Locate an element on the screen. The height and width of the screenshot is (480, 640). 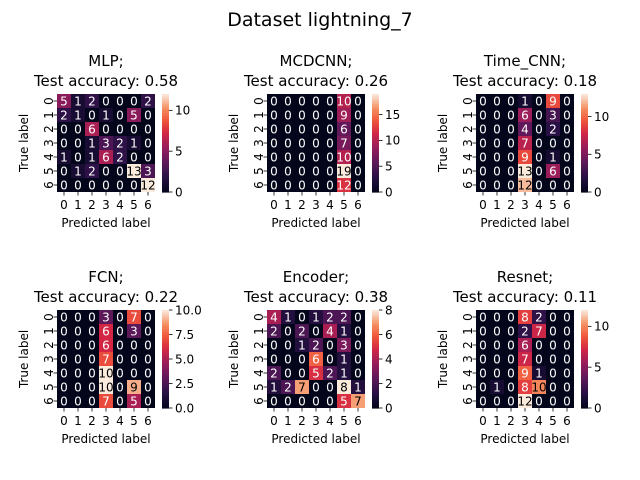
cell-label: 8 is located at coordinates (525, 318).